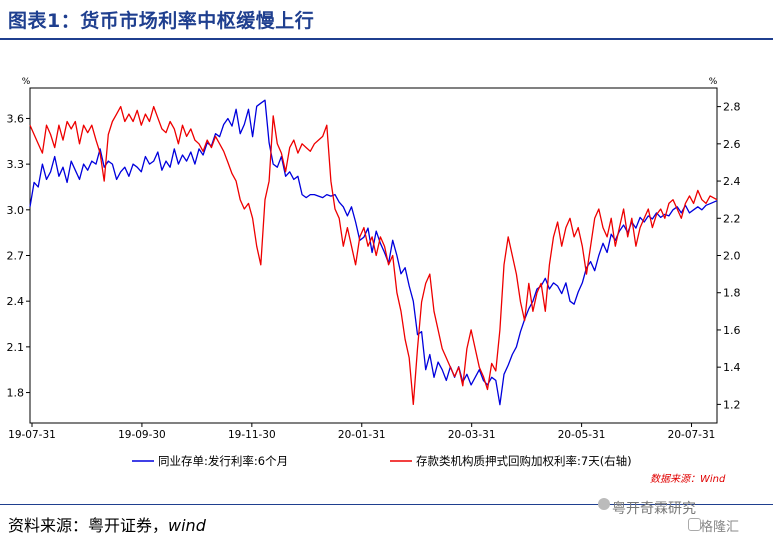  I want to click on wechat-icon, so click(604, 504).